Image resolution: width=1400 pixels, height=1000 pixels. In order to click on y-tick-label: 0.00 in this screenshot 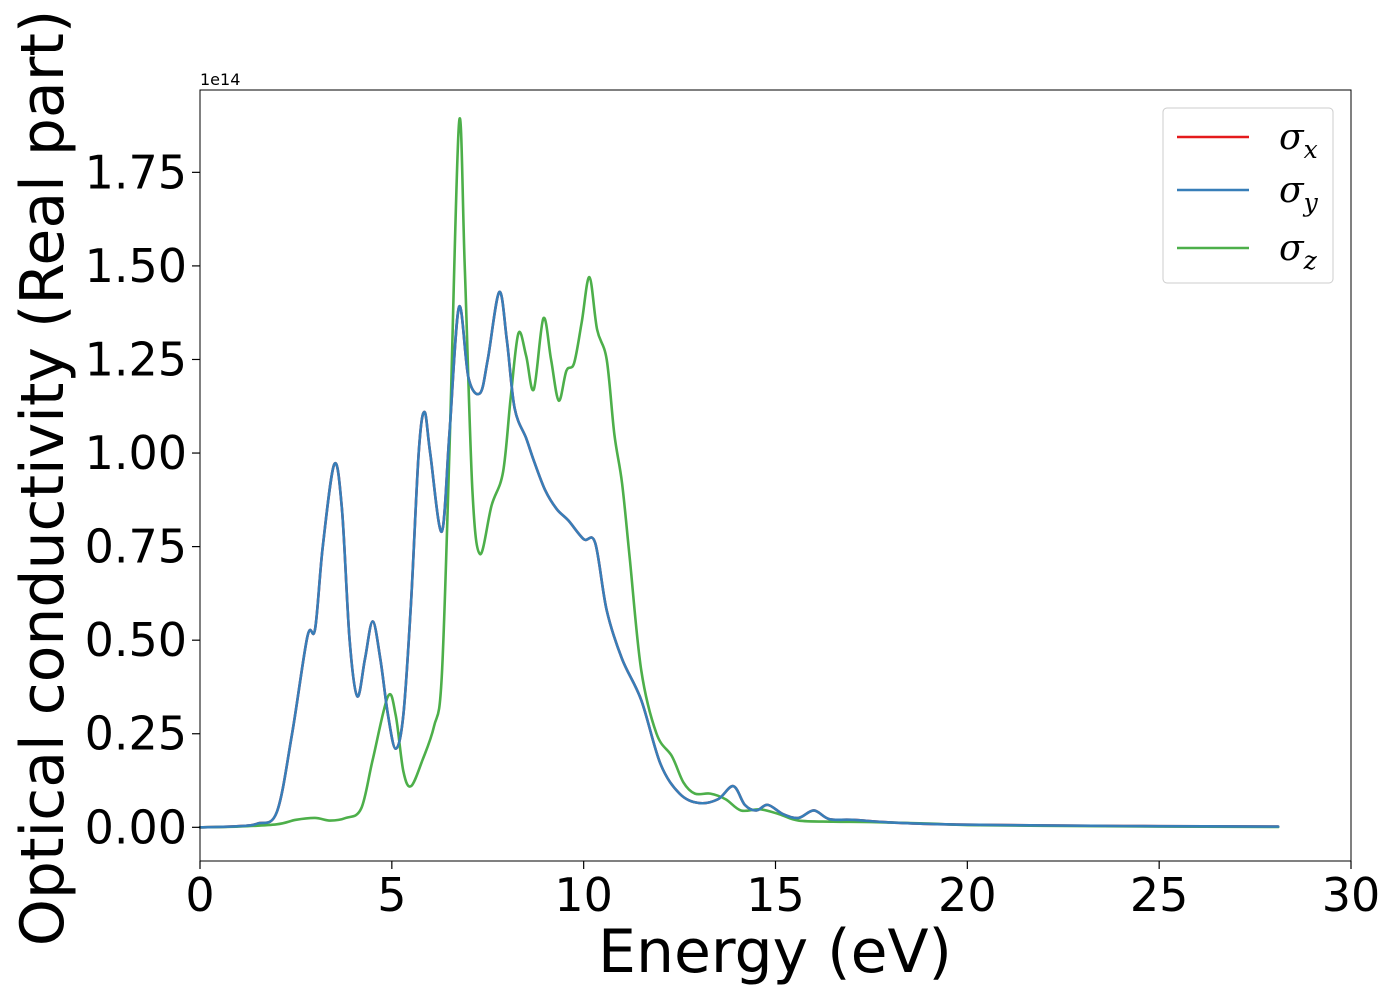, I will do `click(136, 827)`.